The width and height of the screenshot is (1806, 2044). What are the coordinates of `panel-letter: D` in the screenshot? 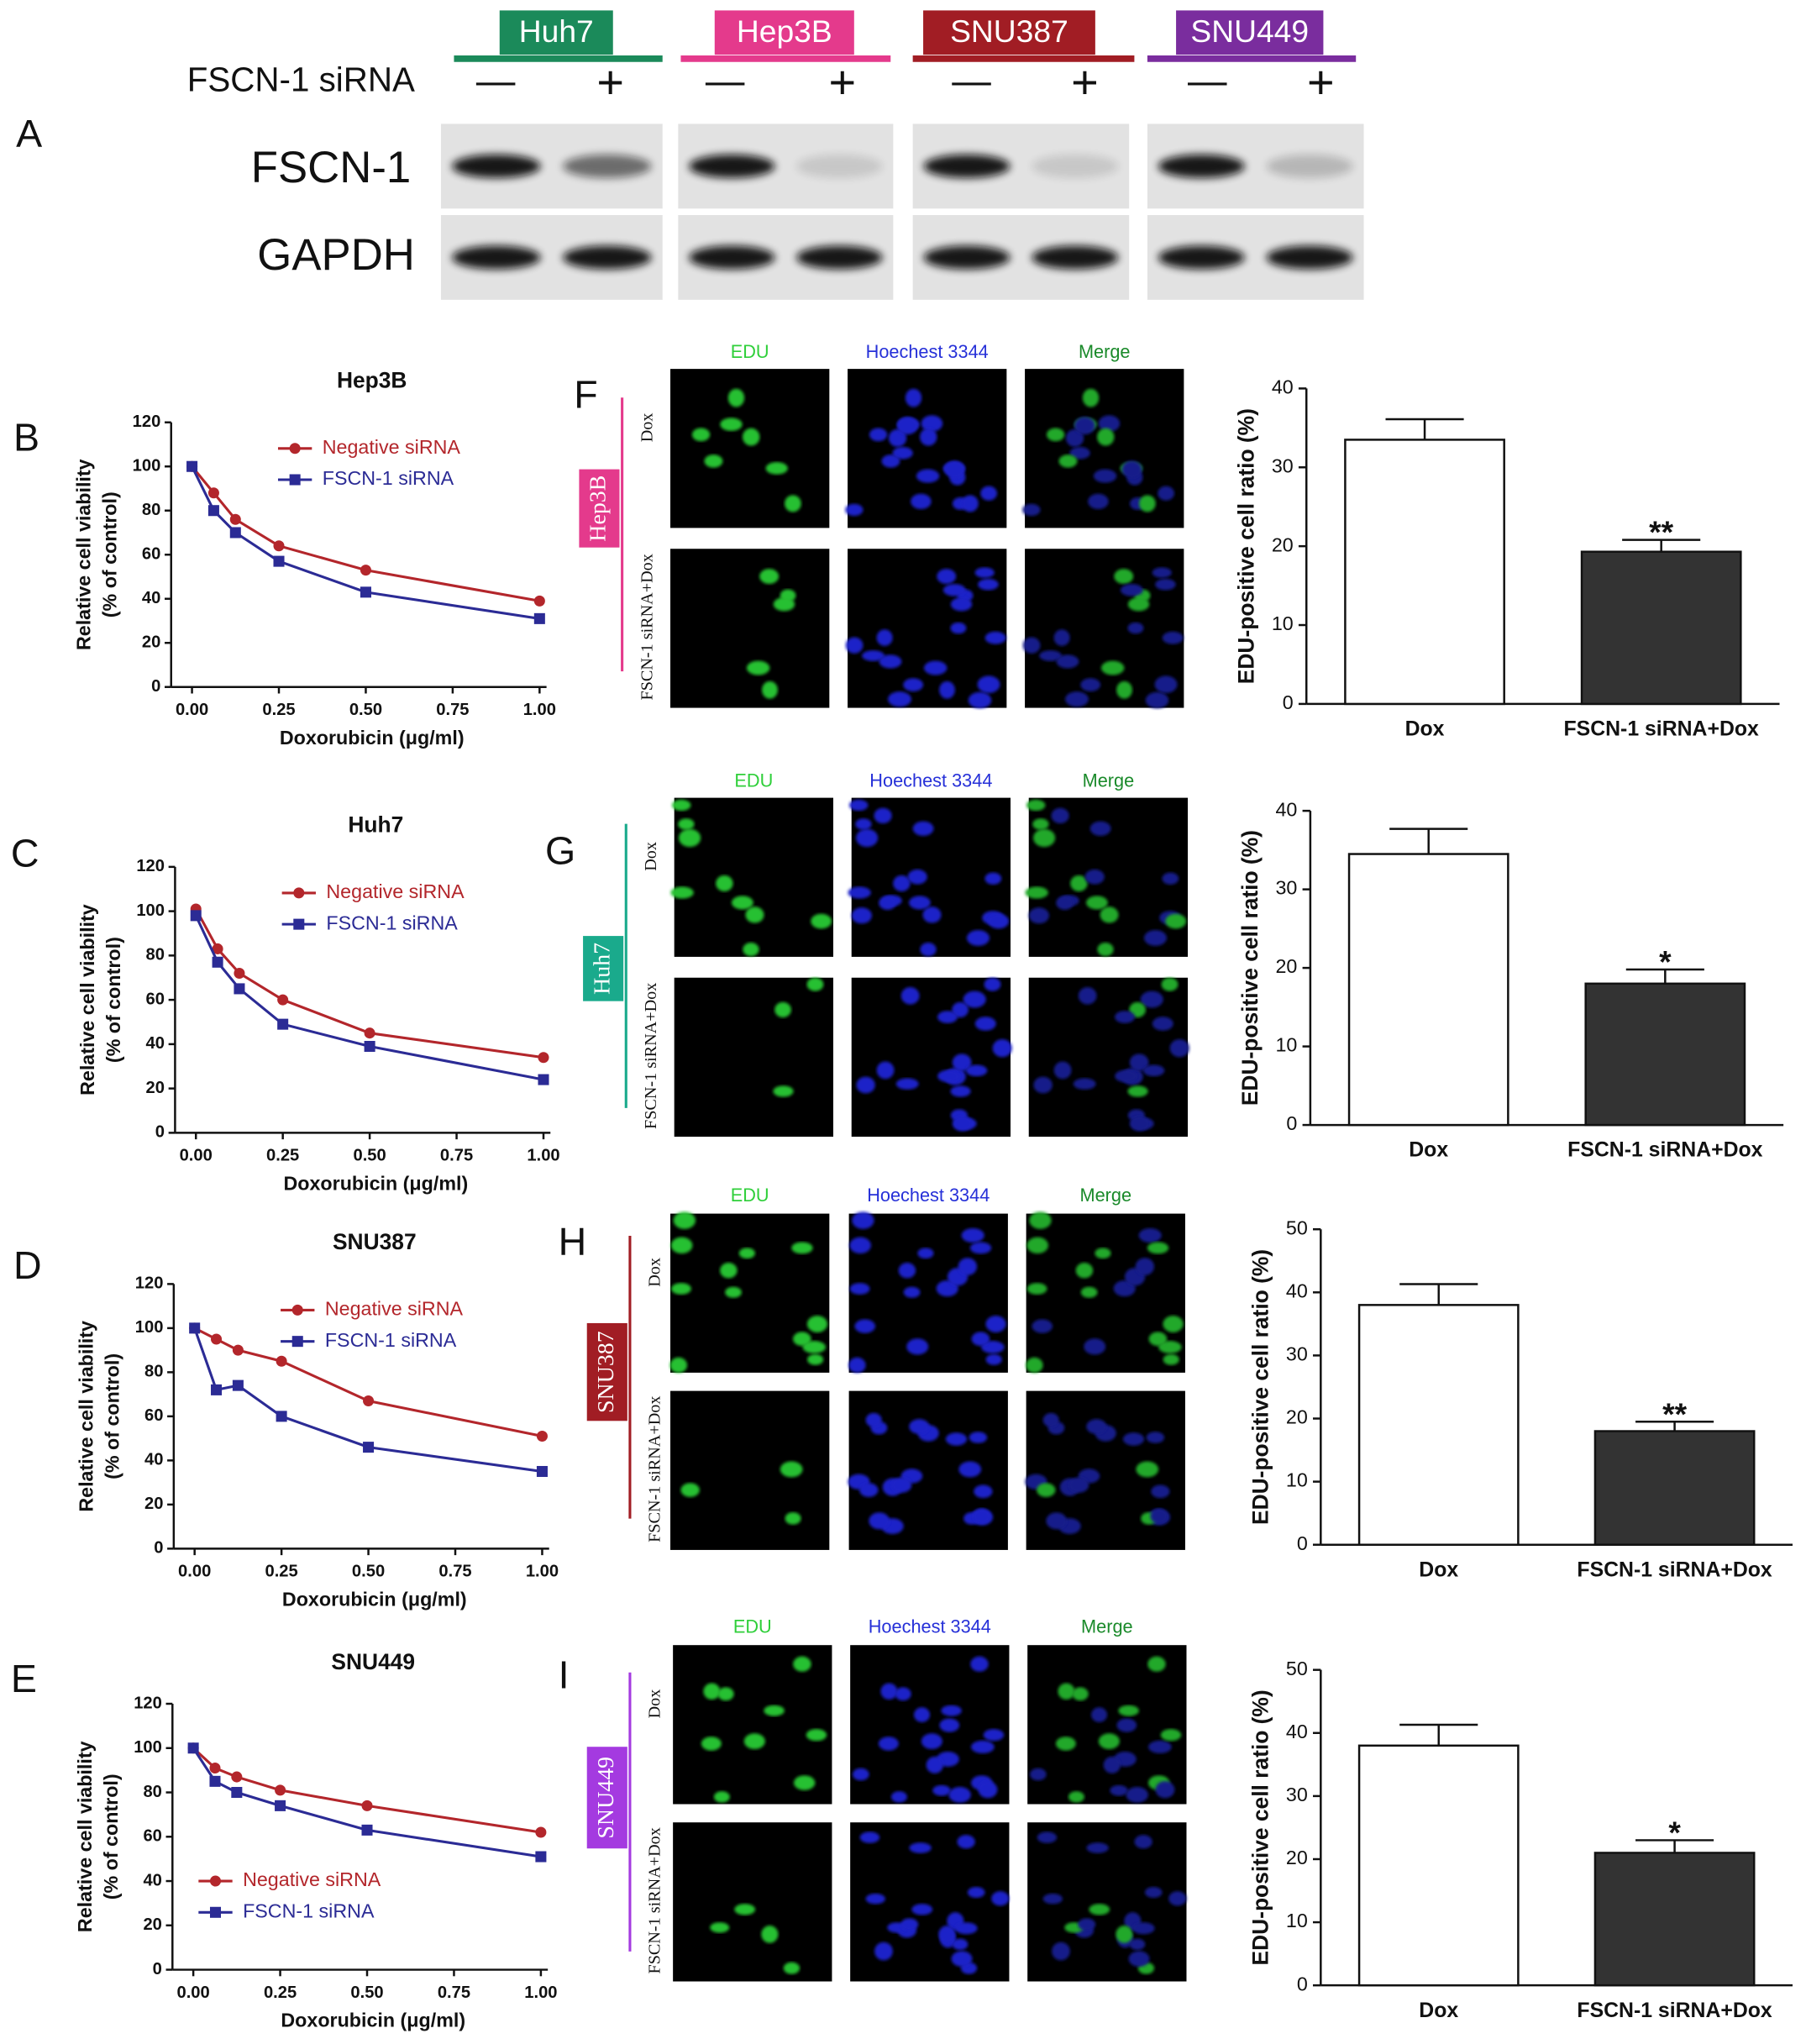 It's located at (27, 1265).